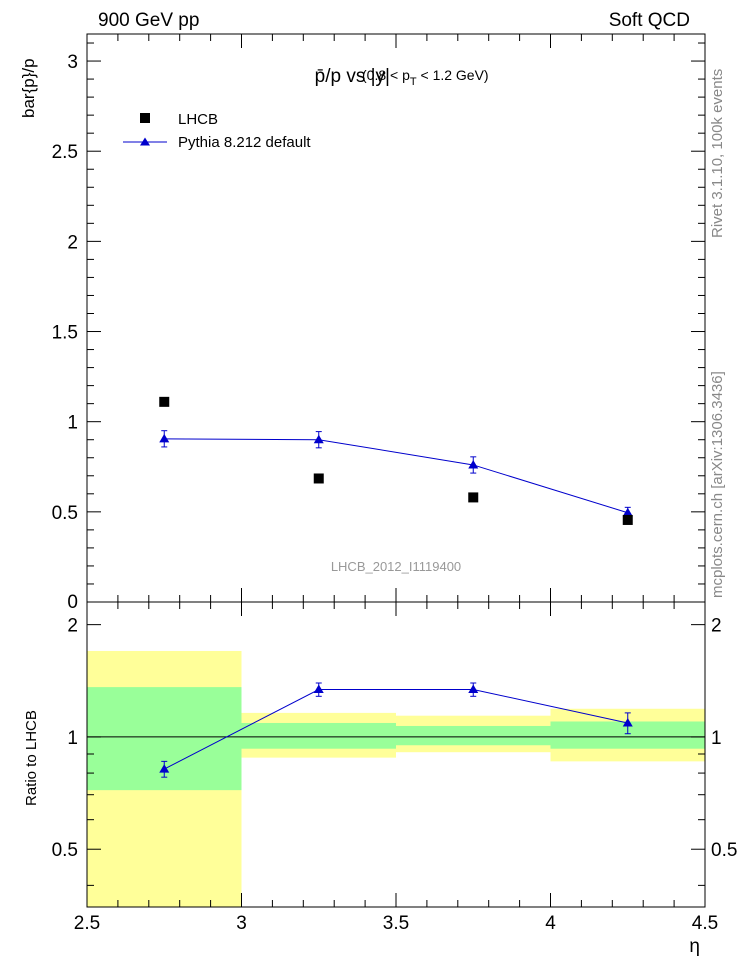 The height and width of the screenshot is (972, 746). What do you see at coordinates (31, 758) in the screenshot?
I see `ratio-y-axis-label: Ratio to LHCB` at bounding box center [31, 758].